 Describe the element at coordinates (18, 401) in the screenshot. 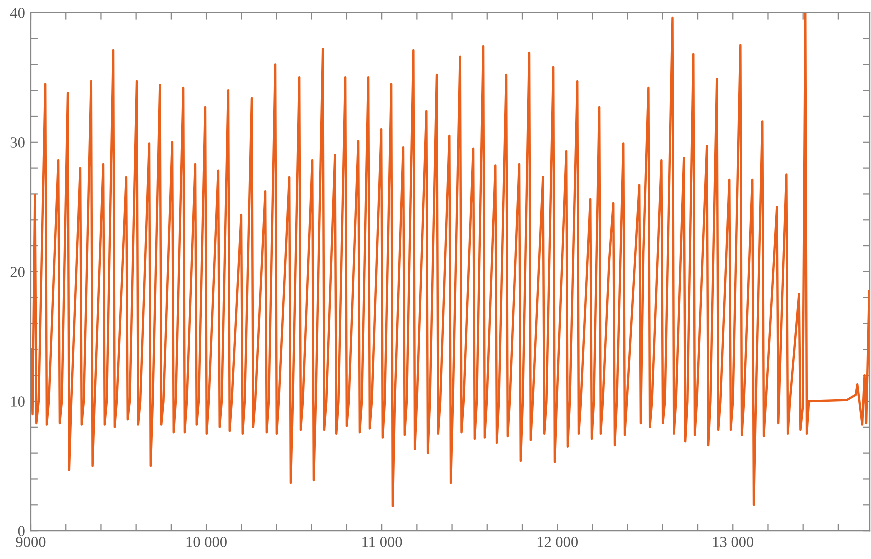

I see `y-tick-label: 10` at that location.